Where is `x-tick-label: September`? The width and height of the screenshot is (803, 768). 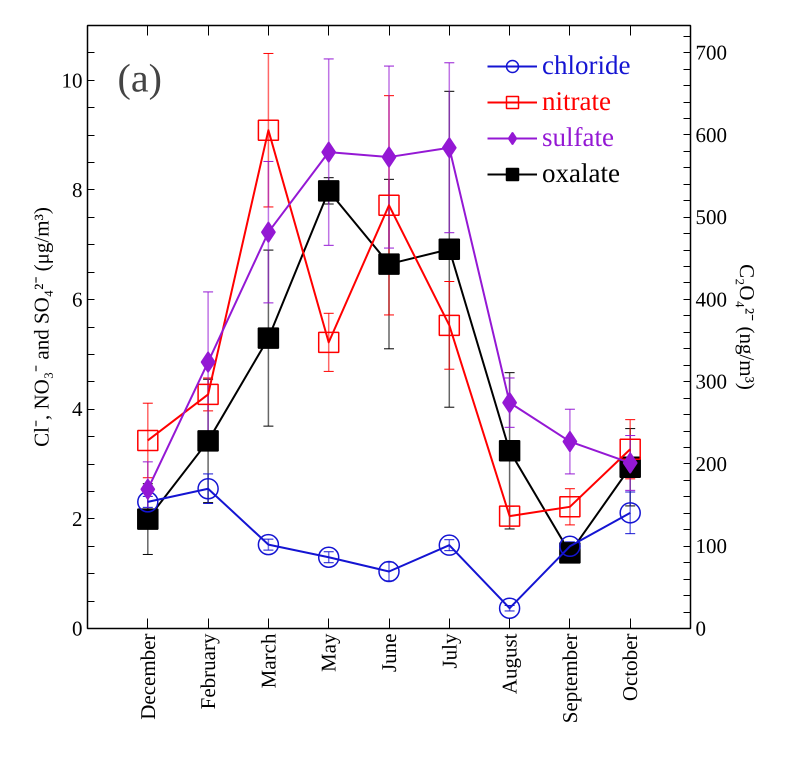
x-tick-label: September is located at coordinates (570, 678).